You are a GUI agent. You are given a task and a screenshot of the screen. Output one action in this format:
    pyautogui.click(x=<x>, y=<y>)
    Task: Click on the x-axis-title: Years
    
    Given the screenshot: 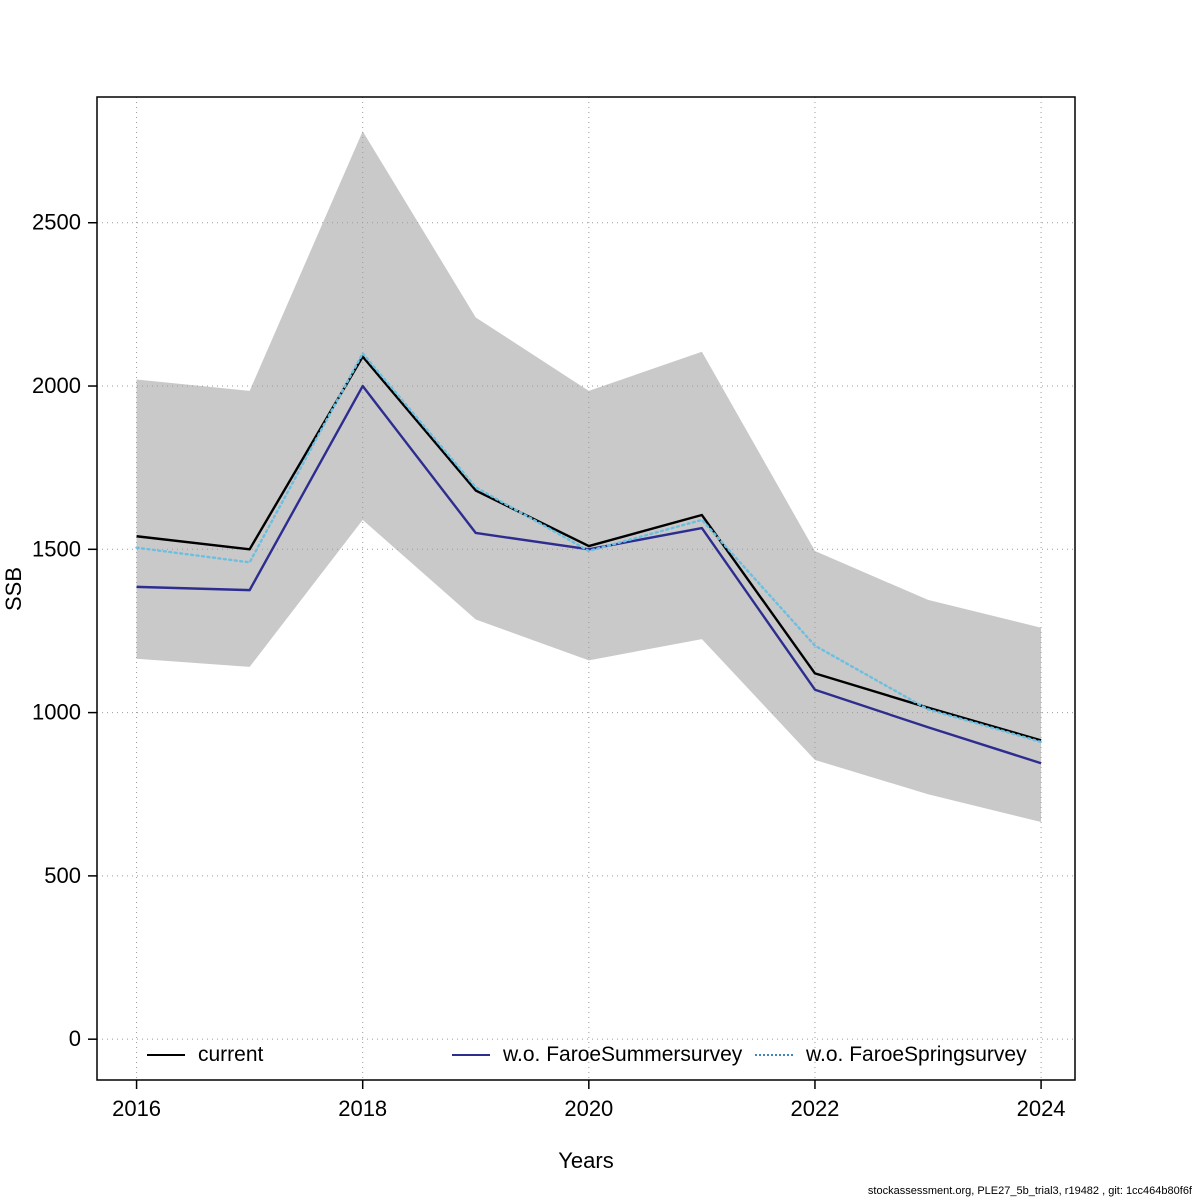 What is the action you would take?
    pyautogui.click(x=586, y=1160)
    